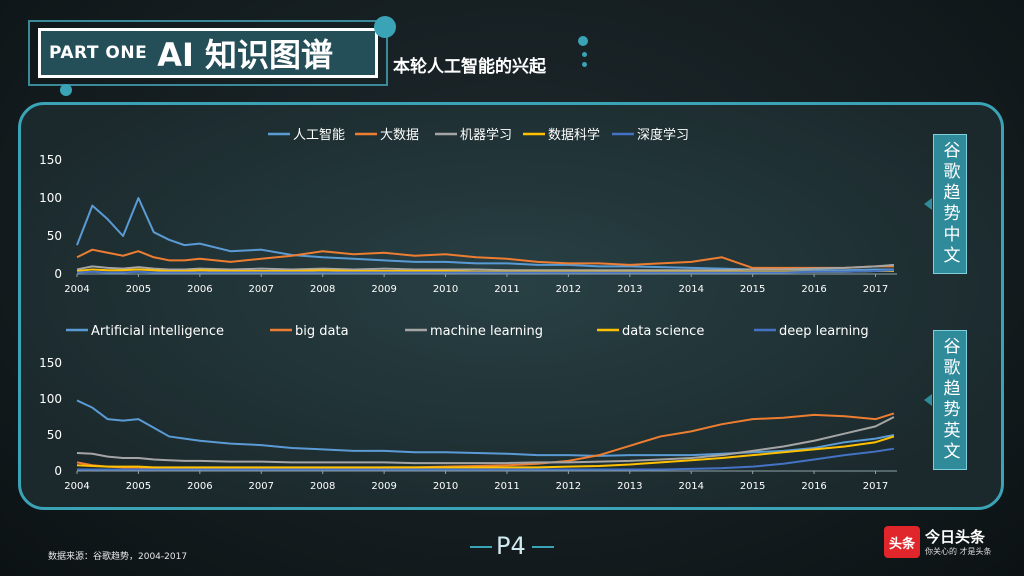  Describe the element at coordinates (950, 400) in the screenshot. I see `tag-google-trends-en: 谷歌趋势英文` at that location.